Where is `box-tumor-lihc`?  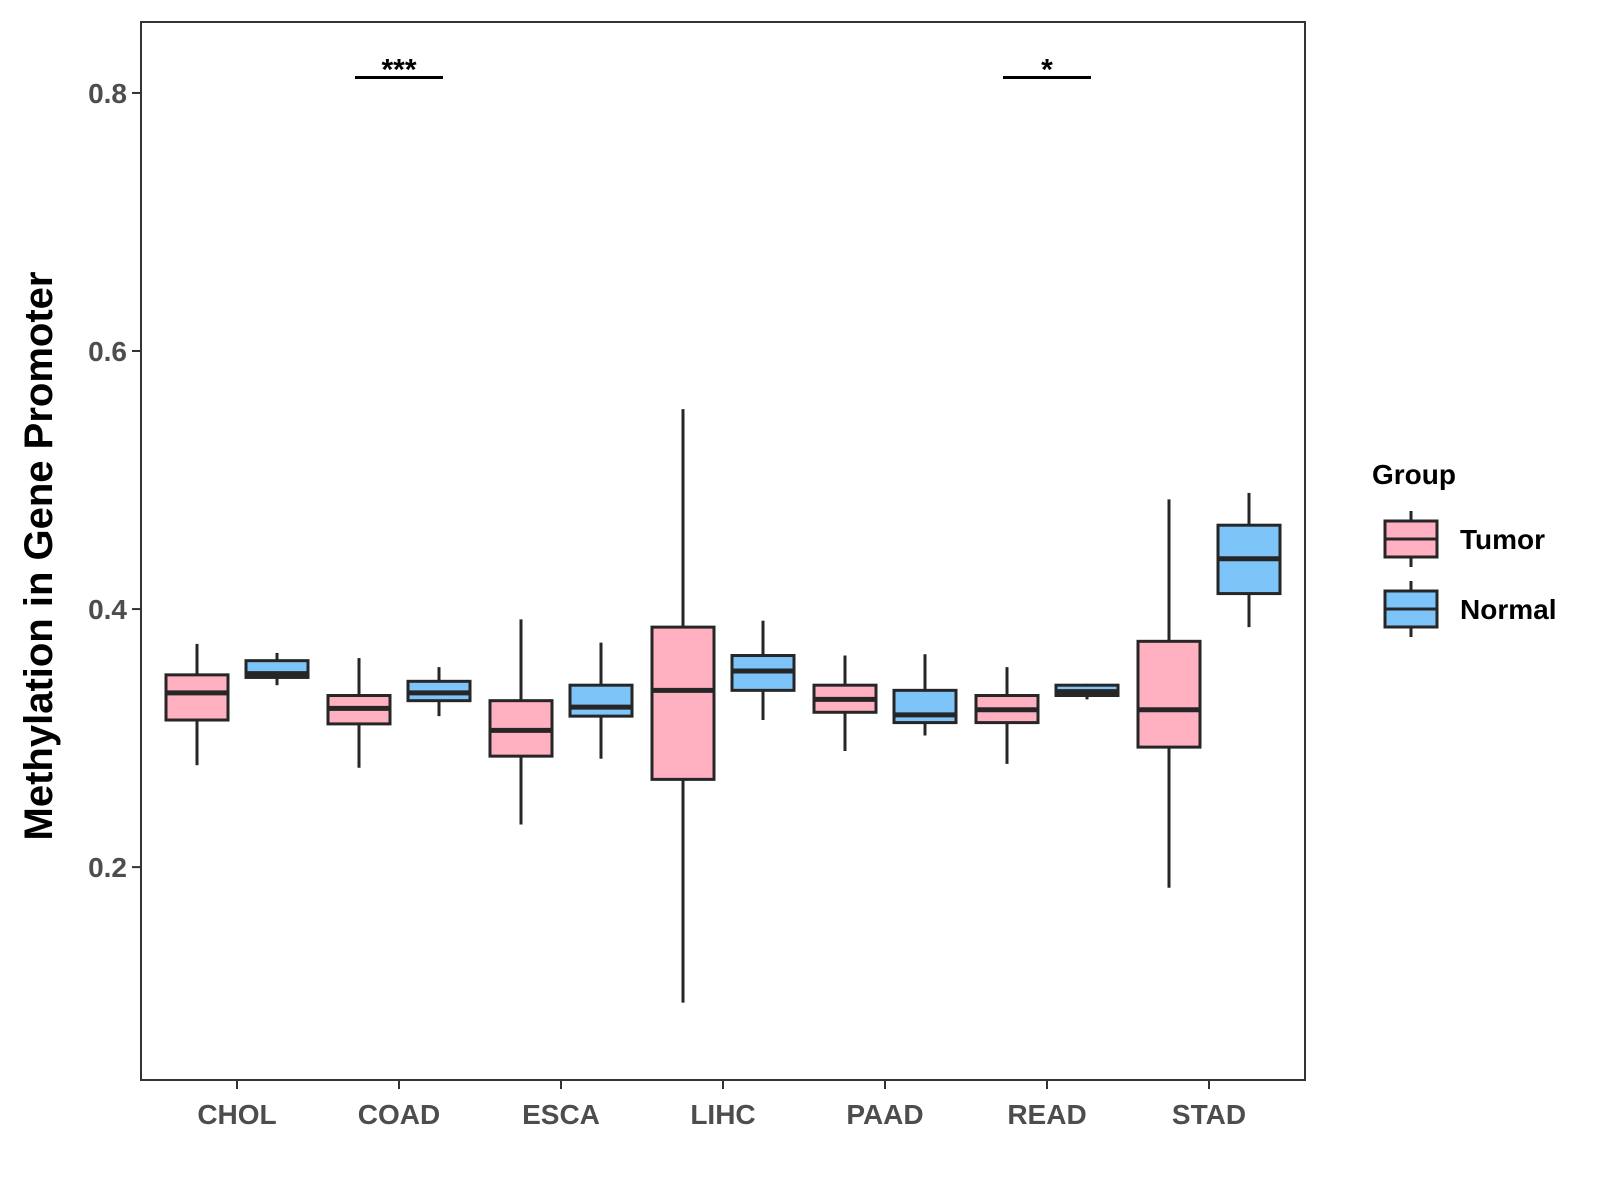
box-tumor-lihc is located at coordinates (683, 706).